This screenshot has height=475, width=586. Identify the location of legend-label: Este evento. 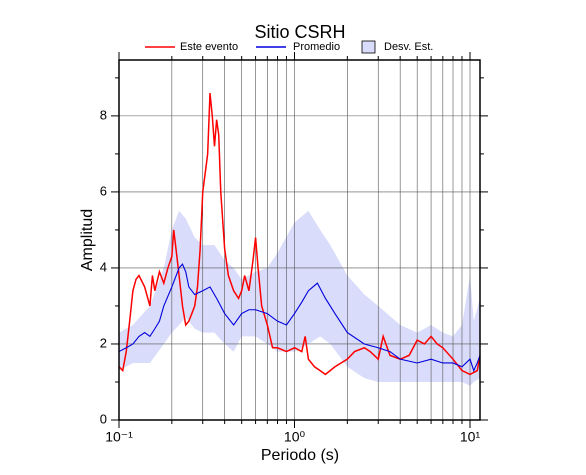
(209, 47).